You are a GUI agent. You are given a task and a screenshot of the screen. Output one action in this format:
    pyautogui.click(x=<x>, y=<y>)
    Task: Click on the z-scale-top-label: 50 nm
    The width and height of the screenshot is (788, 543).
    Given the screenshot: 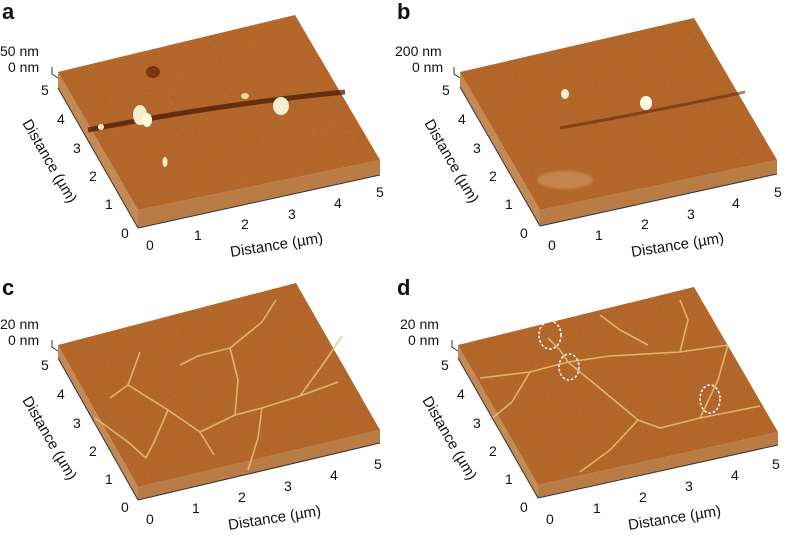 What is the action you would take?
    pyautogui.click(x=19, y=51)
    